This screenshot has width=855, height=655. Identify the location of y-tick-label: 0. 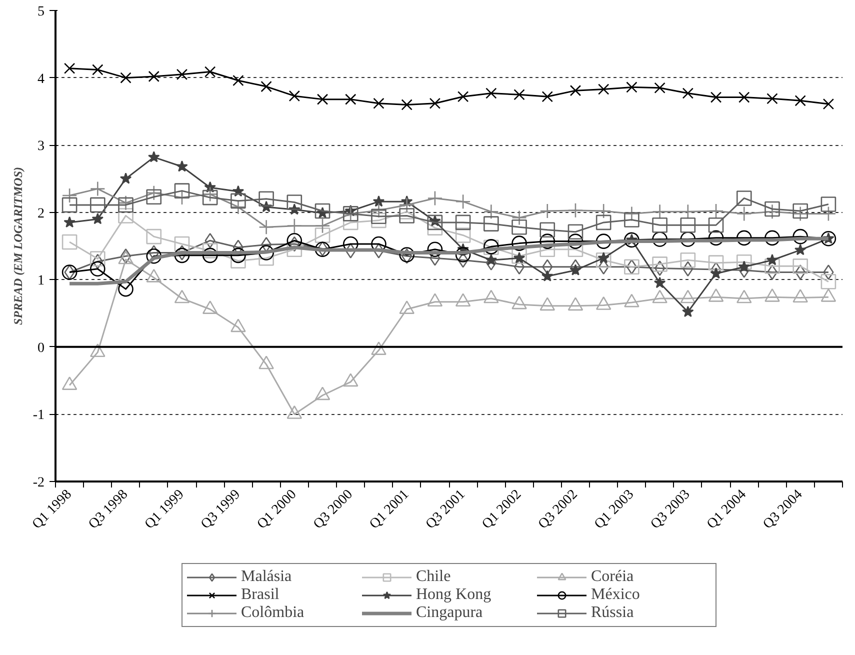
(41, 348).